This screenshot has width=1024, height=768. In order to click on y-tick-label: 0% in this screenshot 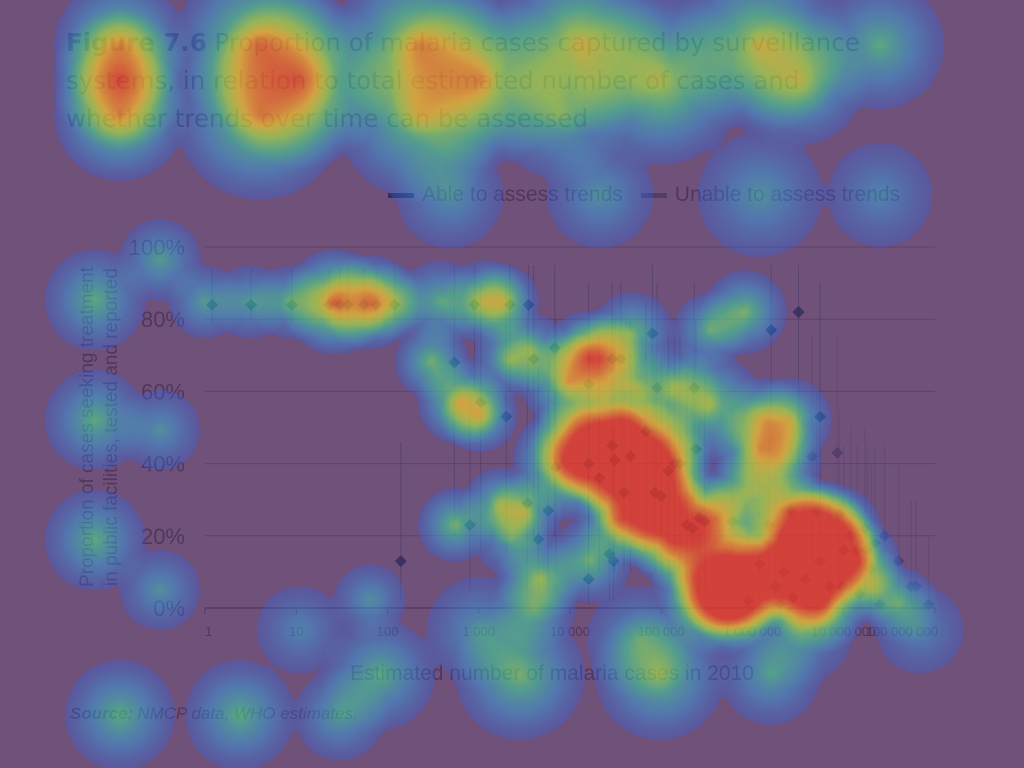, I will do `click(169, 608)`.